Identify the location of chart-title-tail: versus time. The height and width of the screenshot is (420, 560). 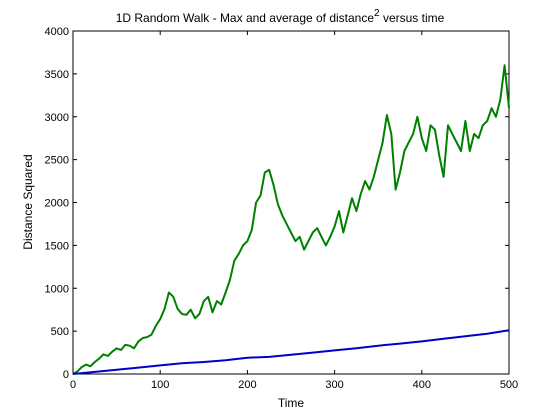
(412, 18).